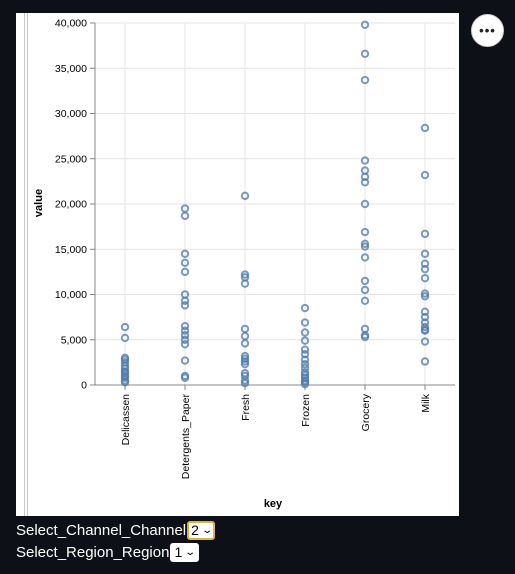 The image size is (515, 574). I want to click on y-tick-label: 15,000, so click(71, 250).